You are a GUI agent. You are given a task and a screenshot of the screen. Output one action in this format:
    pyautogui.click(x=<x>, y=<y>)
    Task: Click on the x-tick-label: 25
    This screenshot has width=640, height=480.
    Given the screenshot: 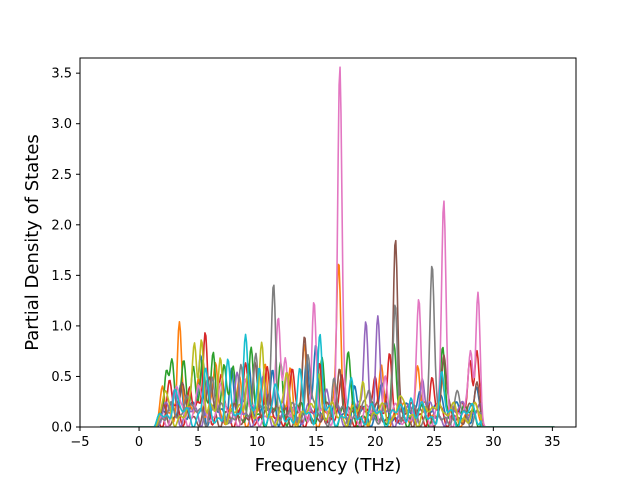 What is the action you would take?
    pyautogui.click(x=434, y=442)
    